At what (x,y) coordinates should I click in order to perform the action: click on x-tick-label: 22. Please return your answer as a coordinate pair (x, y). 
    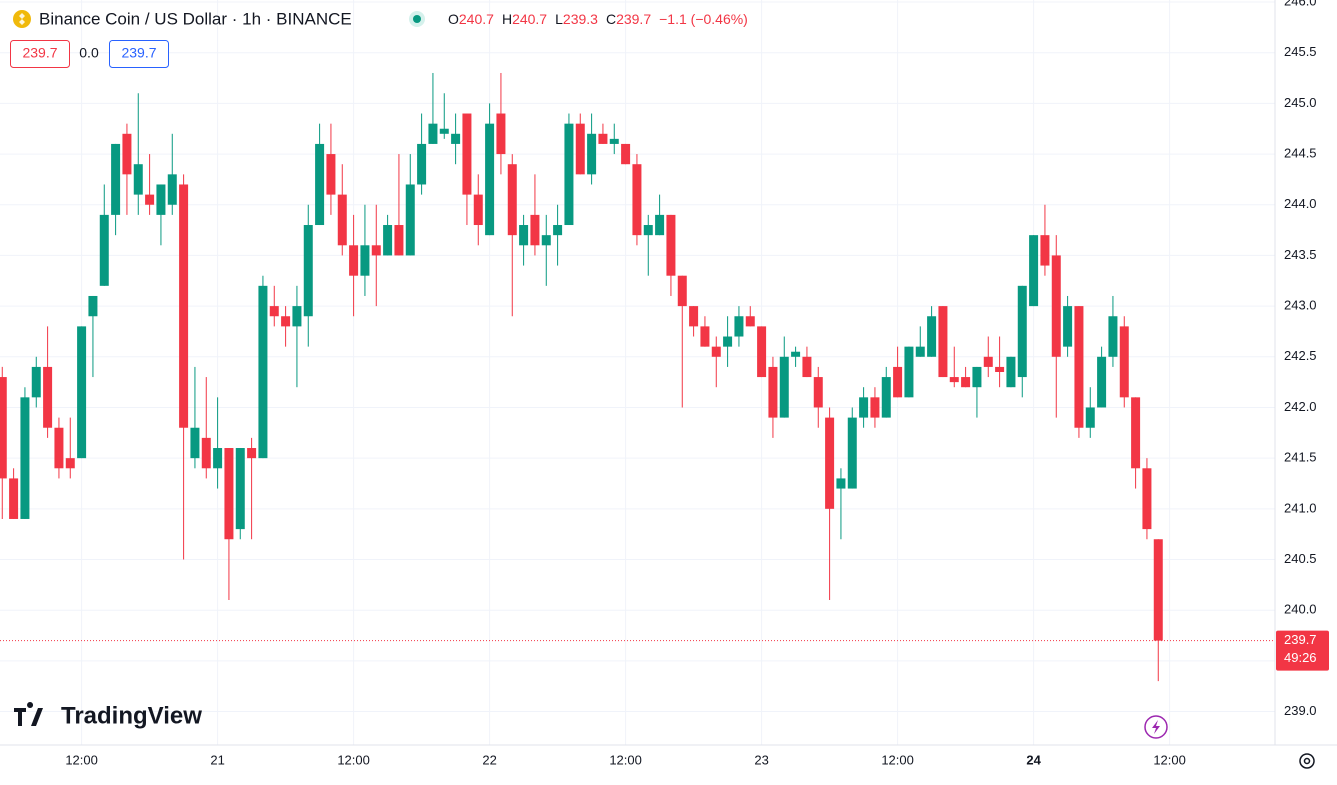
    Looking at the image, I should click on (489, 759).